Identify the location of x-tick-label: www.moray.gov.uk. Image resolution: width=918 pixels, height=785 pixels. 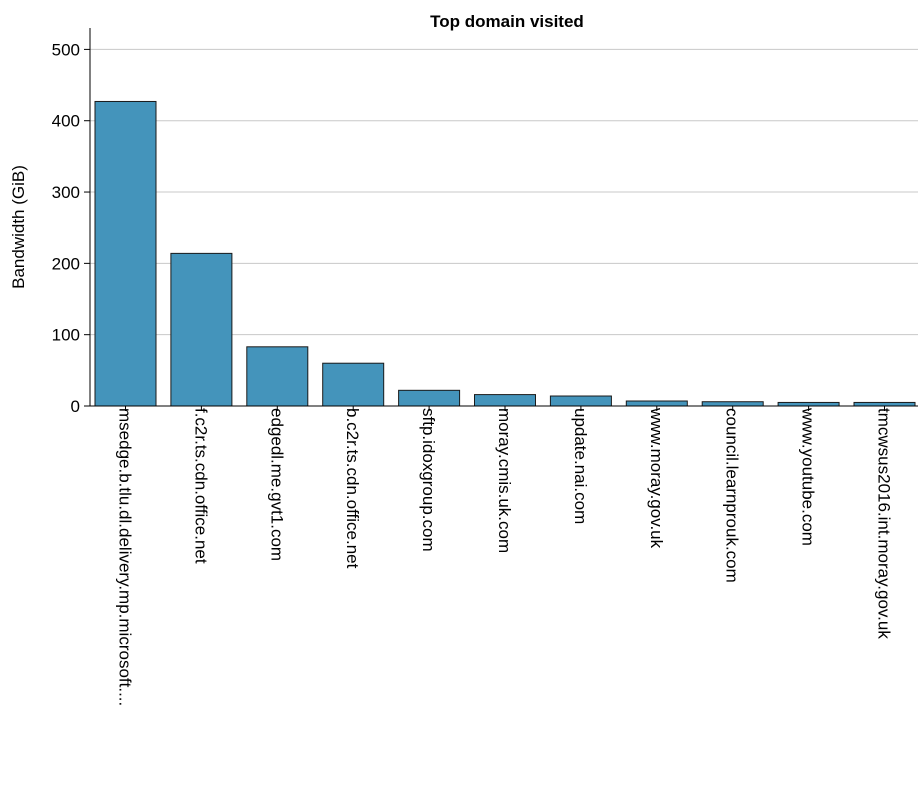
(656, 478).